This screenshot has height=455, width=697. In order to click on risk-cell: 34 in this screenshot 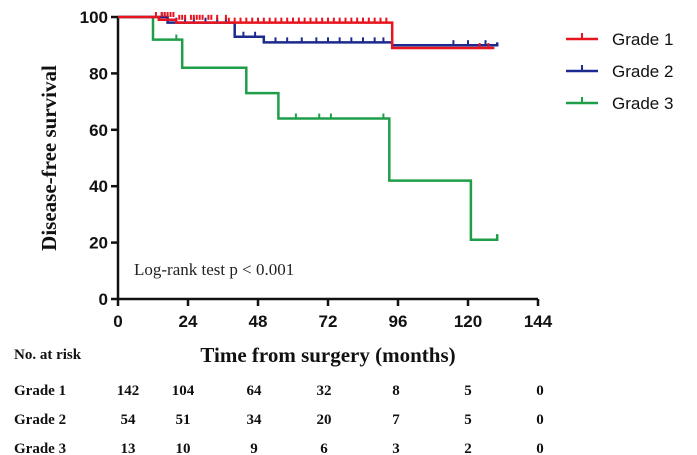, I will do `click(255, 420)`.